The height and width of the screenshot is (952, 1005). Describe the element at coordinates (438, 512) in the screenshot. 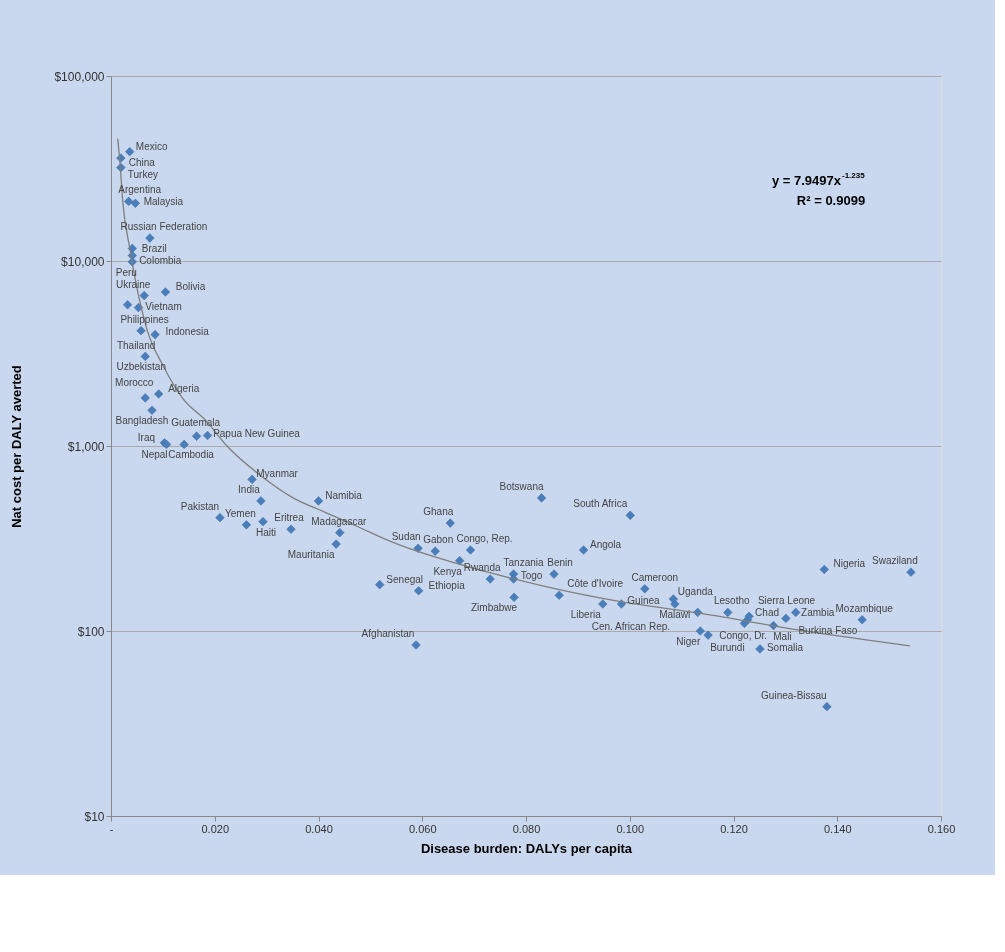

I see `annotation: Ghana` at that location.